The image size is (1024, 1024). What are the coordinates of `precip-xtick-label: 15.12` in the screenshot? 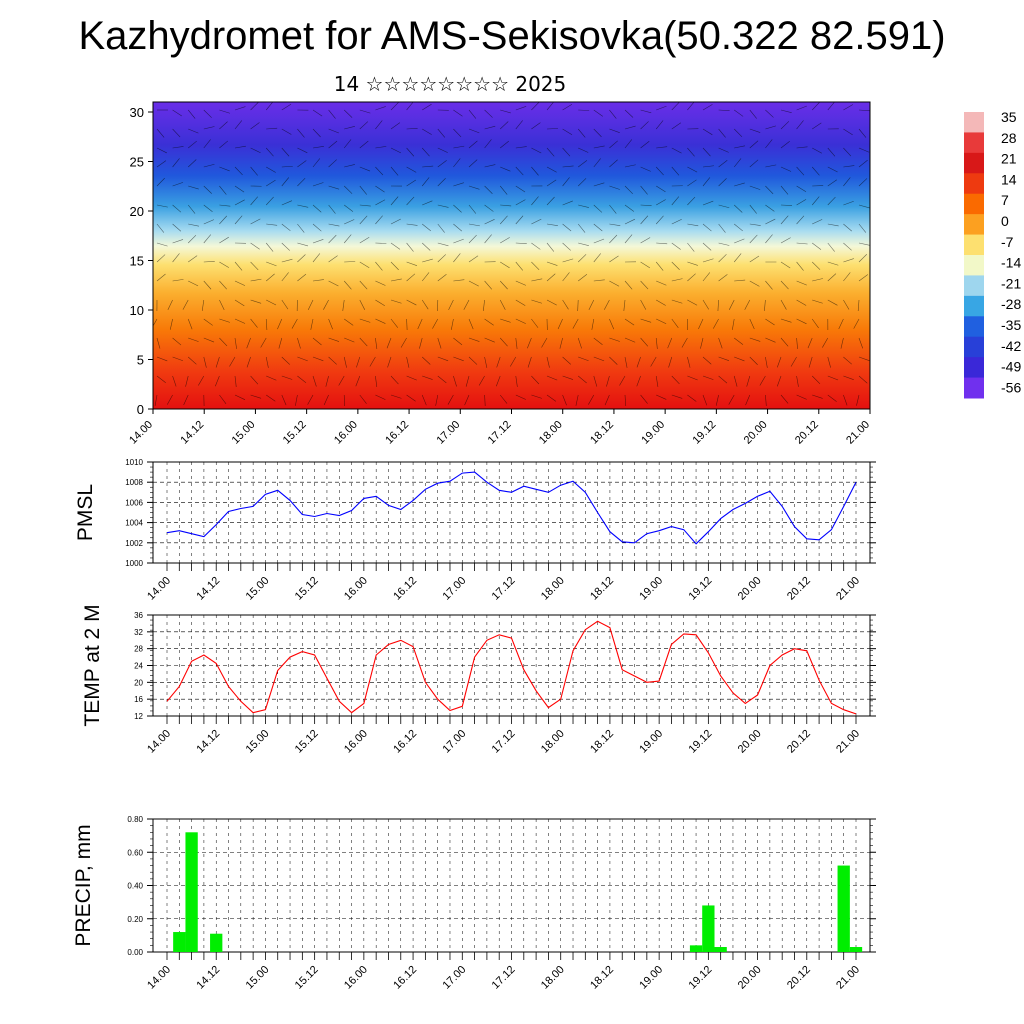 It's located at (307, 978).